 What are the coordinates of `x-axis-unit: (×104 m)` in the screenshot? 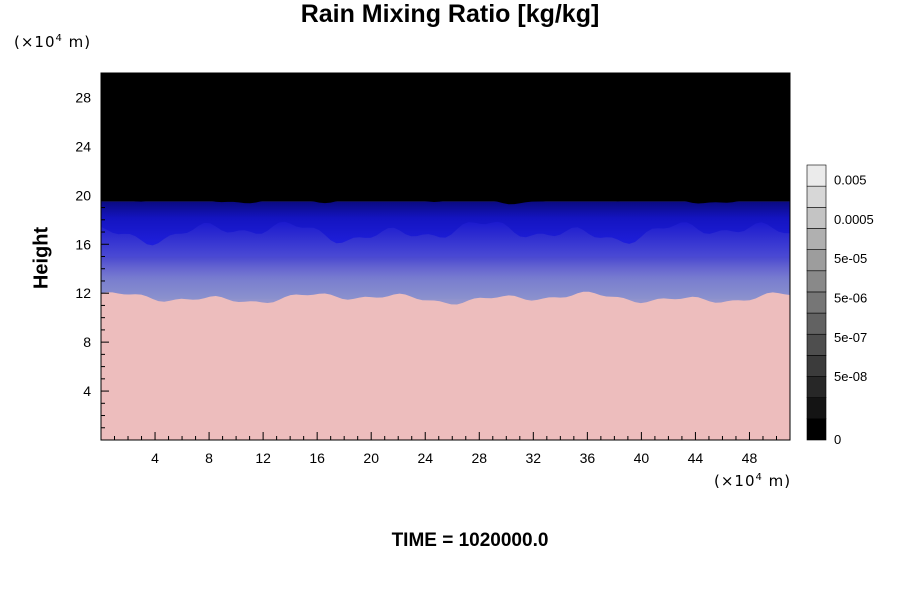 It's located at (752, 481).